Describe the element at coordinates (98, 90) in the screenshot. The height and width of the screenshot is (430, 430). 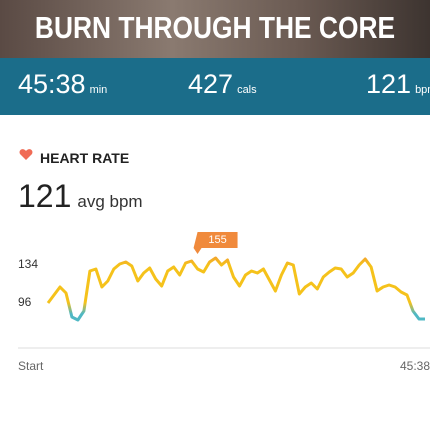
I see `stat-unit: min` at that location.